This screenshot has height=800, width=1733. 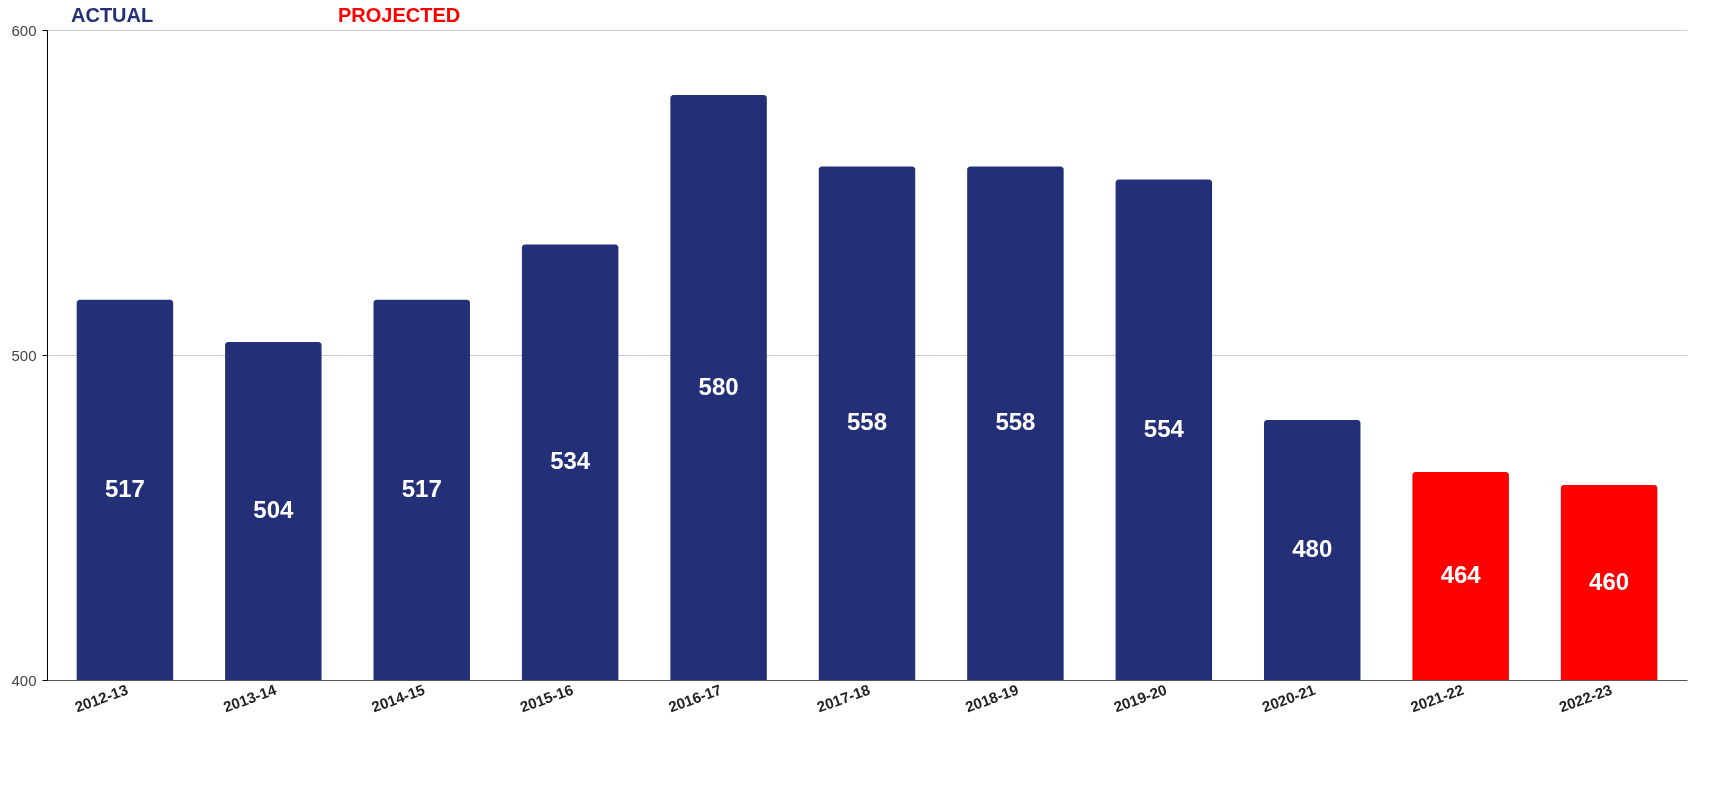 What do you see at coordinates (112, 15) in the screenshot?
I see `text: ACTUAL` at bounding box center [112, 15].